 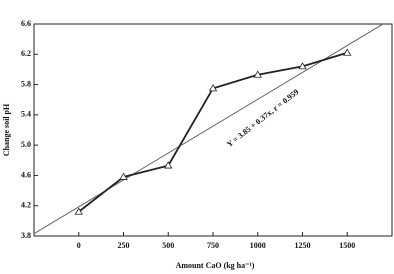 What do you see at coordinates (26, 83) in the screenshot?
I see `y-tick-label: 5.8` at bounding box center [26, 83].